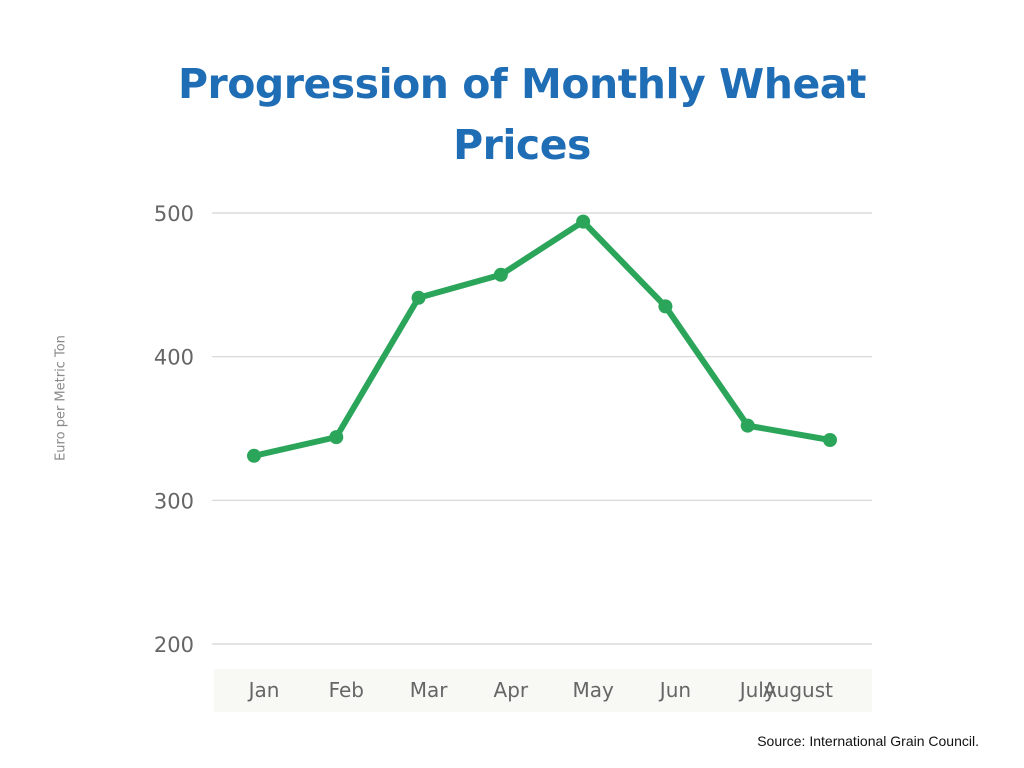 The width and height of the screenshot is (1024, 768). What do you see at coordinates (174, 429) in the screenshot?
I see `y-tick-labels: 200 300 400 500` at bounding box center [174, 429].